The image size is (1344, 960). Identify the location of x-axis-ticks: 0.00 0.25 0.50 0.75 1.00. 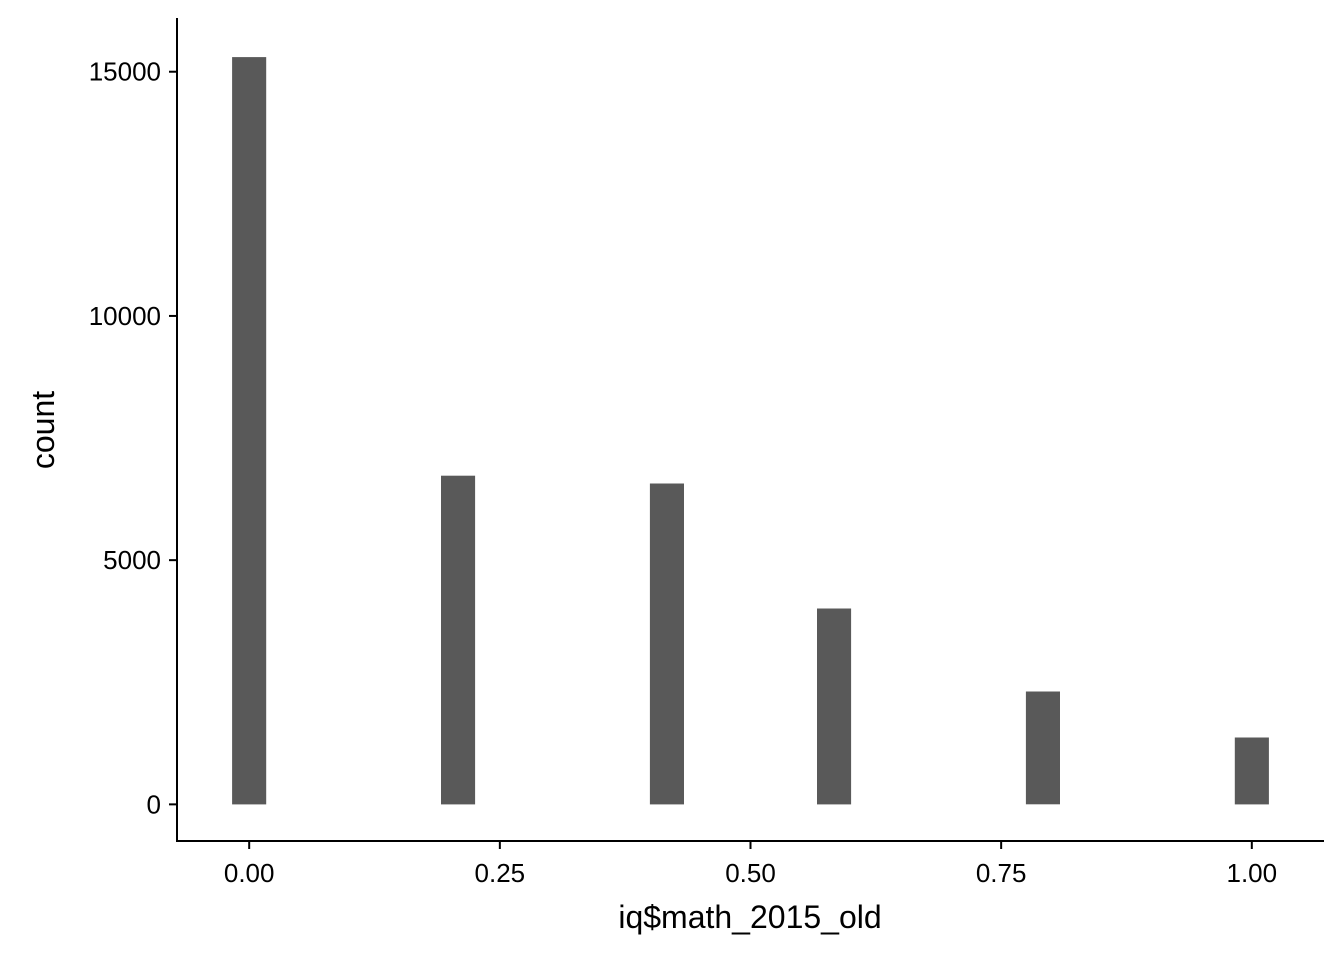
(750, 864).